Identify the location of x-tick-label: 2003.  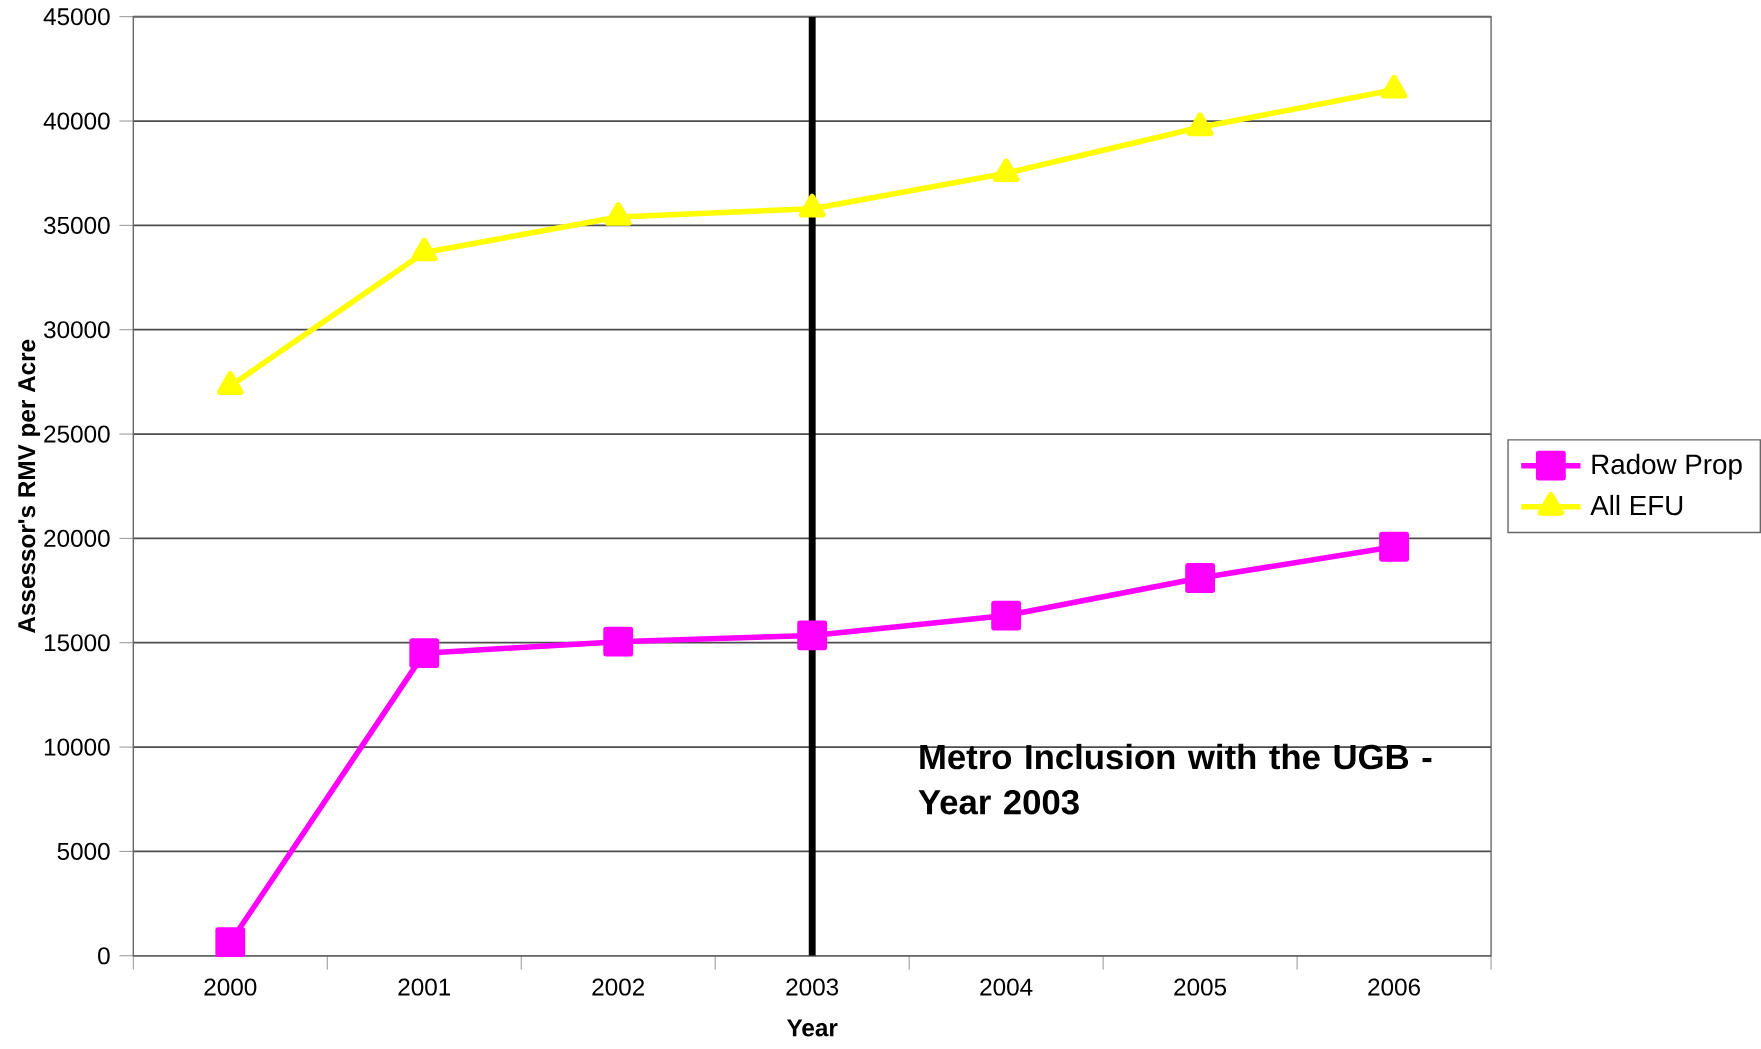
(812, 987).